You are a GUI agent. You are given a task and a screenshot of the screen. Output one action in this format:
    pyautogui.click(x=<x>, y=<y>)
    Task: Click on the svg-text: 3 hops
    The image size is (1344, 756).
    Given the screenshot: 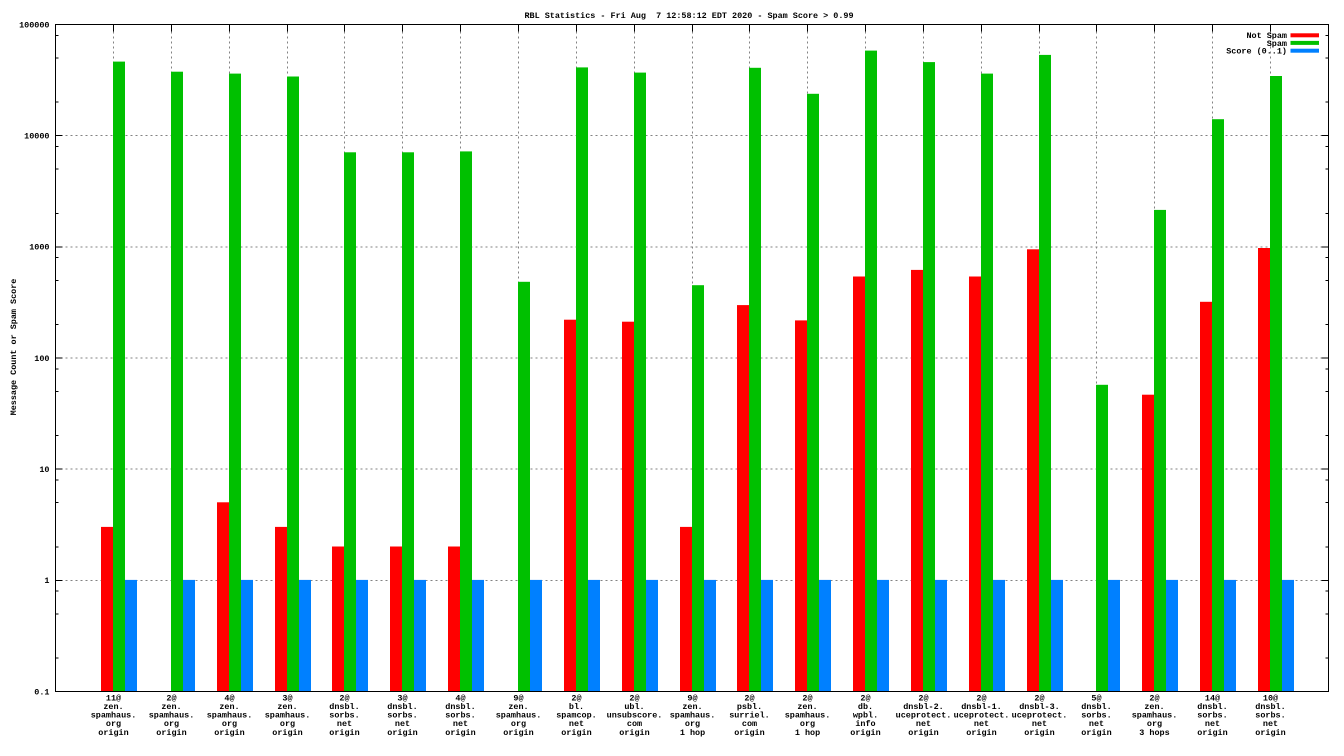 What is the action you would take?
    pyautogui.click(x=1154, y=733)
    